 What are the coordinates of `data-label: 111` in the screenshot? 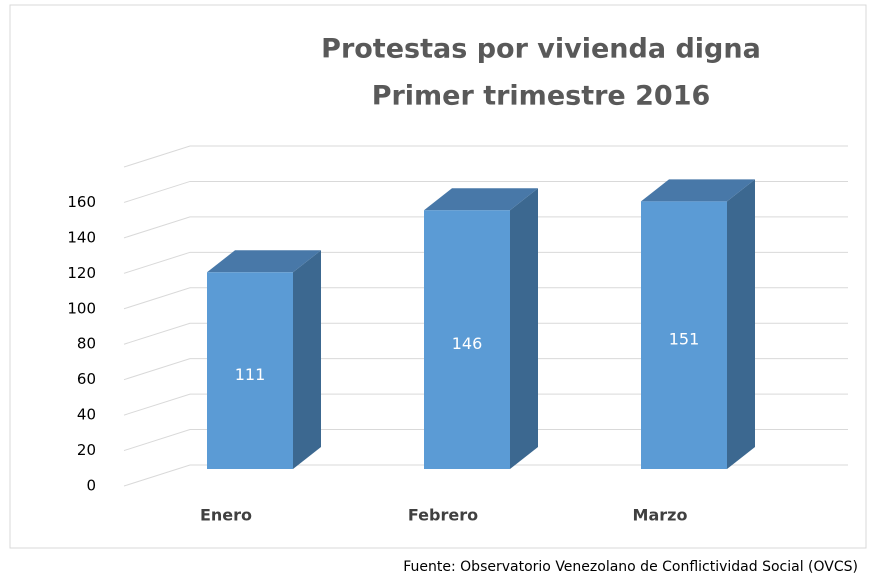 It's located at (250, 374).